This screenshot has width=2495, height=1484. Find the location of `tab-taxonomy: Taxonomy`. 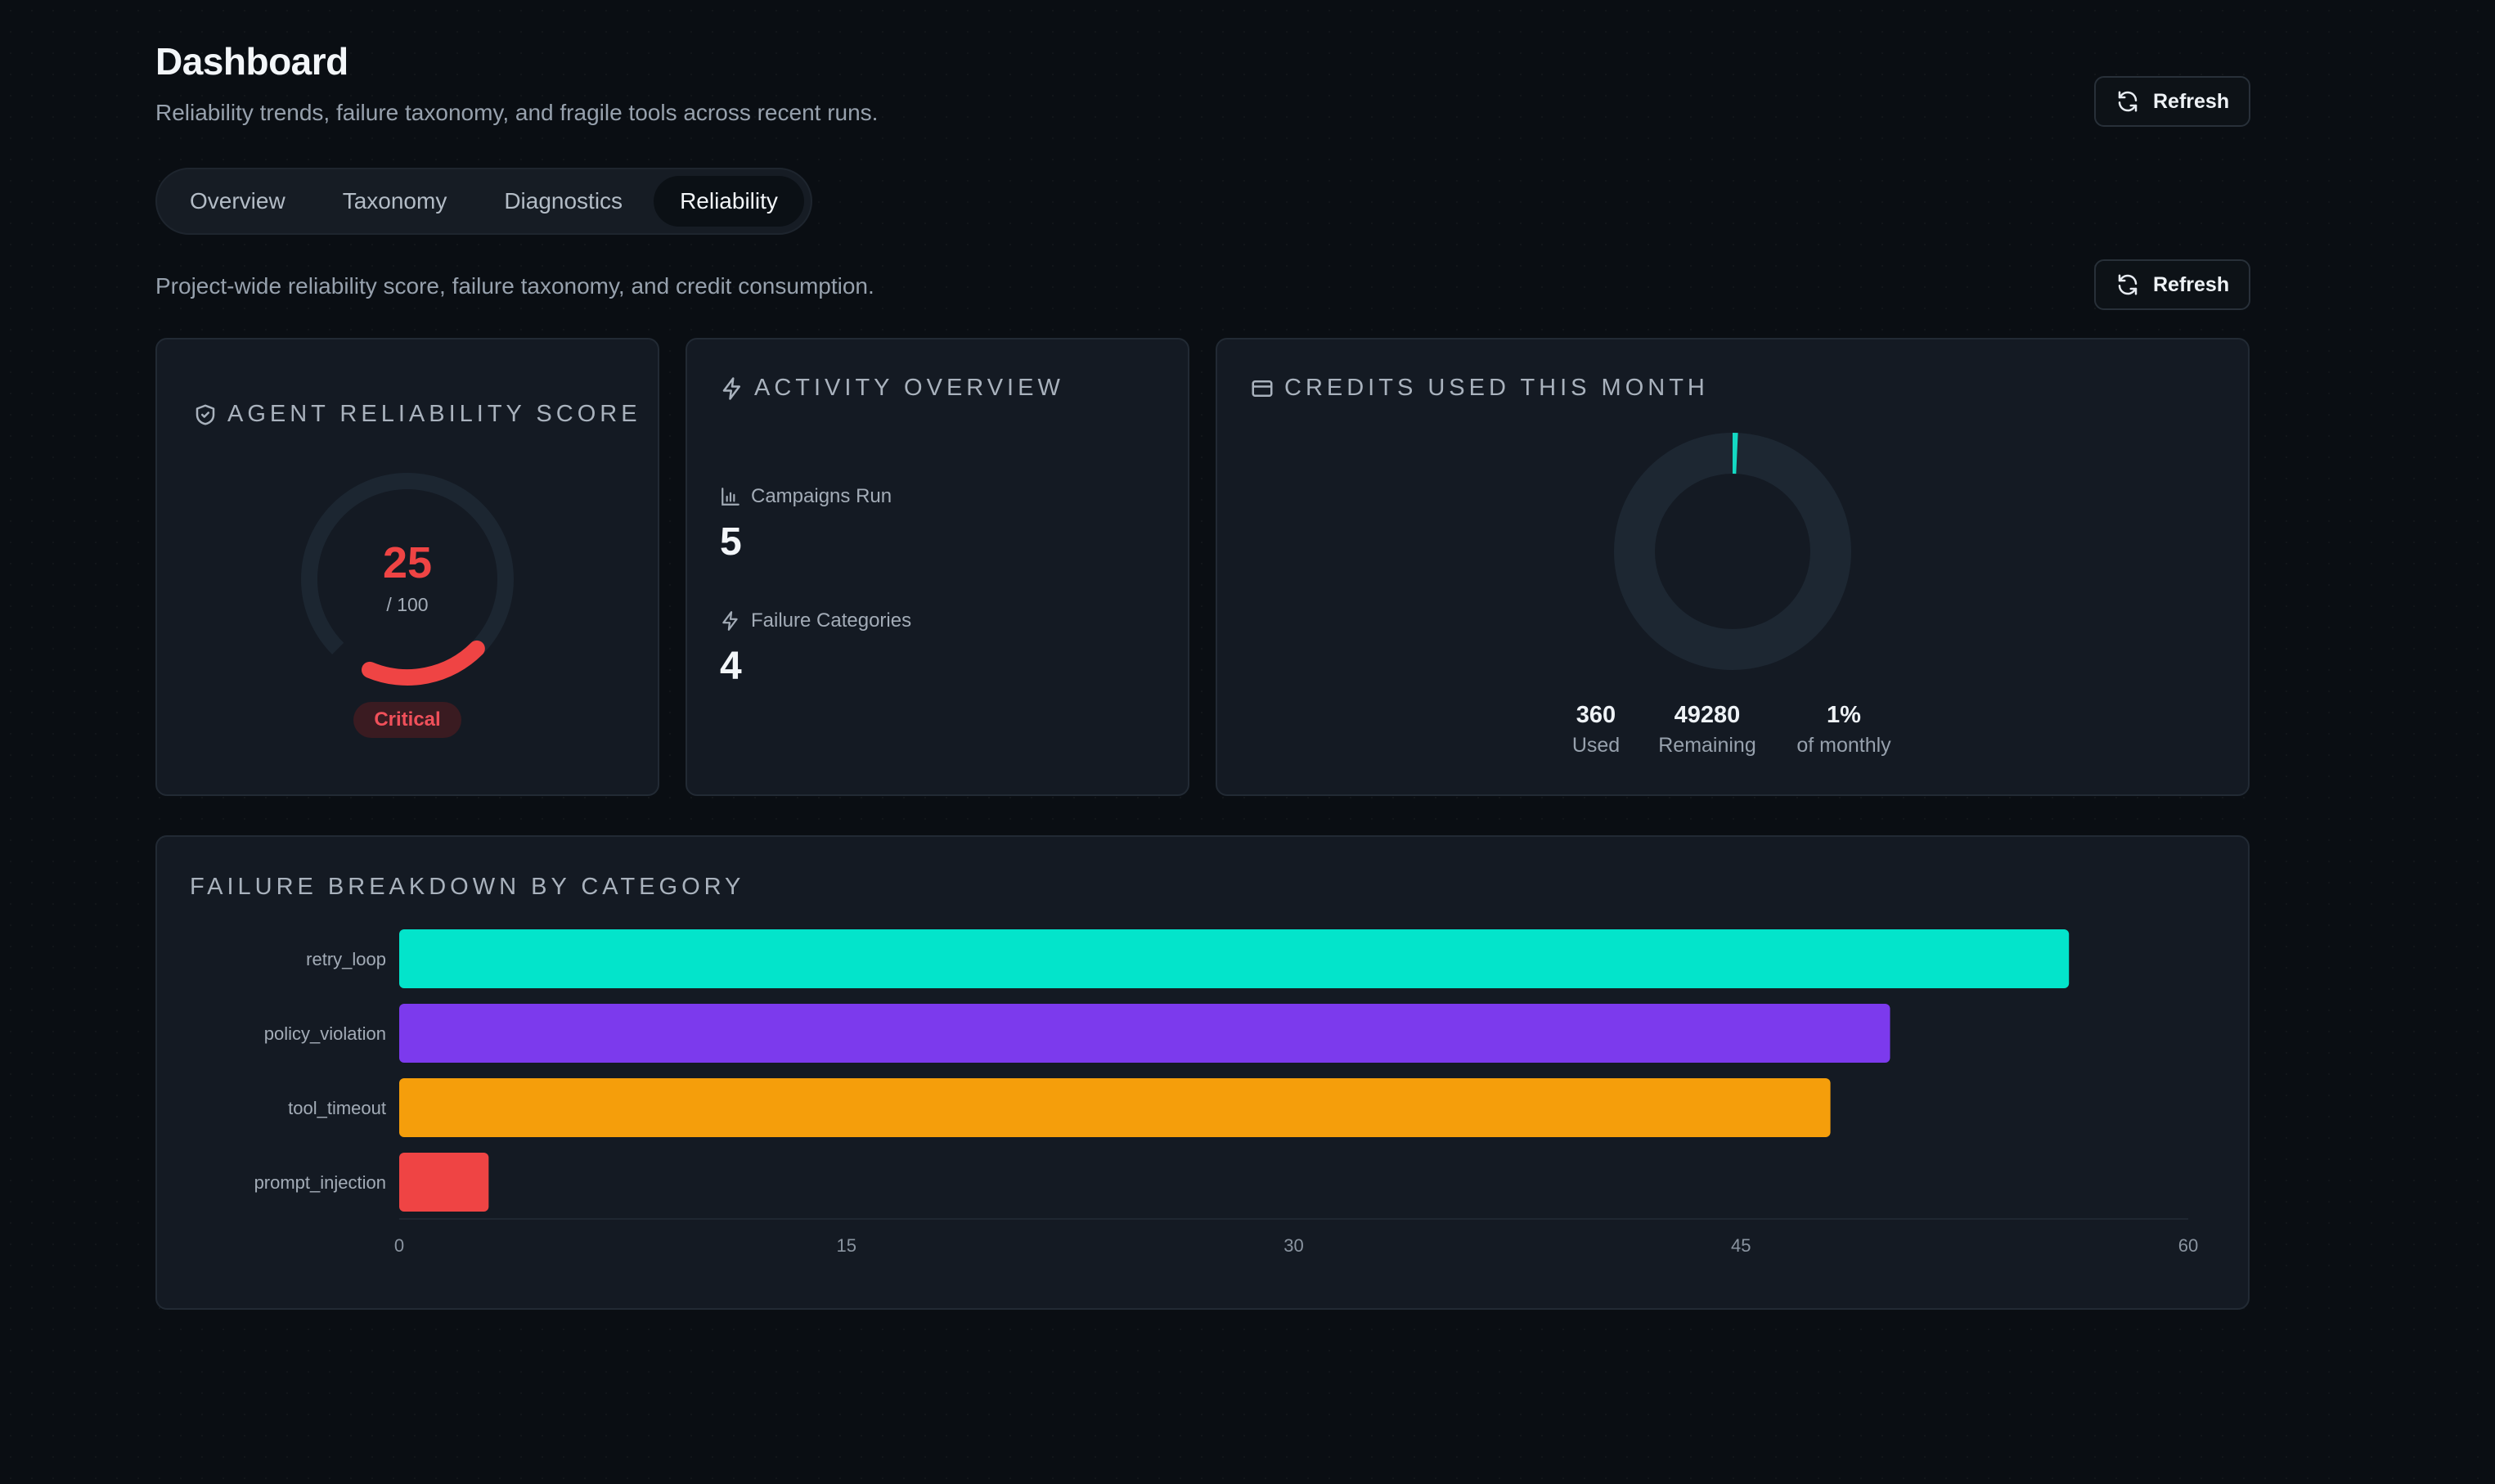

tab-taxonomy: Taxonomy is located at coordinates (394, 201).